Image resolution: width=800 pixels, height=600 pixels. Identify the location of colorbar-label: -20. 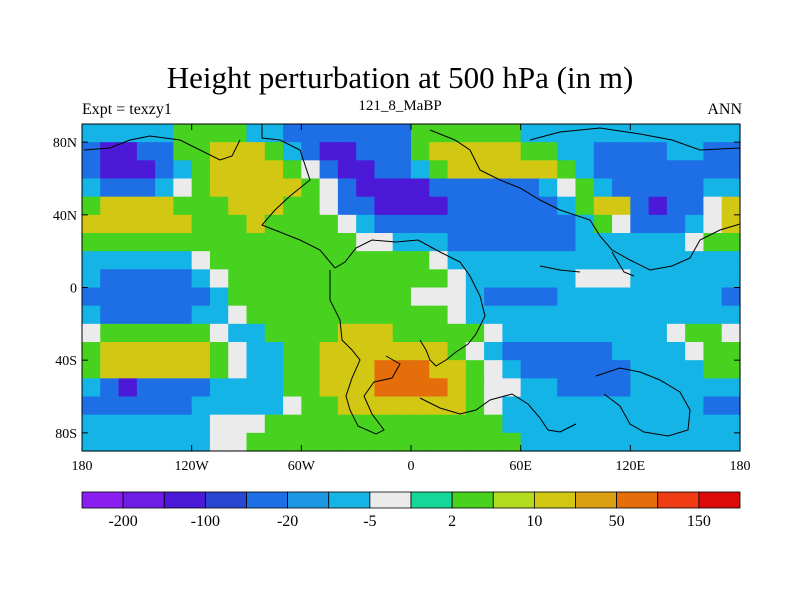
(287, 521).